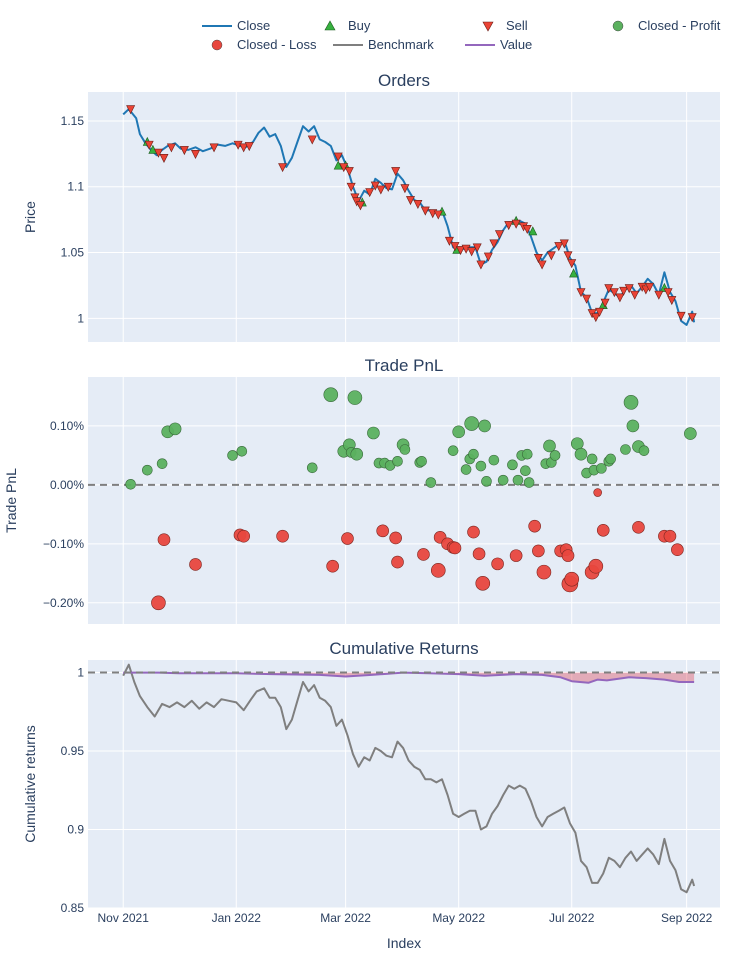 The image size is (750, 960). What do you see at coordinates (11, 500) in the screenshot?
I see `y-axis-title: Trade PnL` at bounding box center [11, 500].